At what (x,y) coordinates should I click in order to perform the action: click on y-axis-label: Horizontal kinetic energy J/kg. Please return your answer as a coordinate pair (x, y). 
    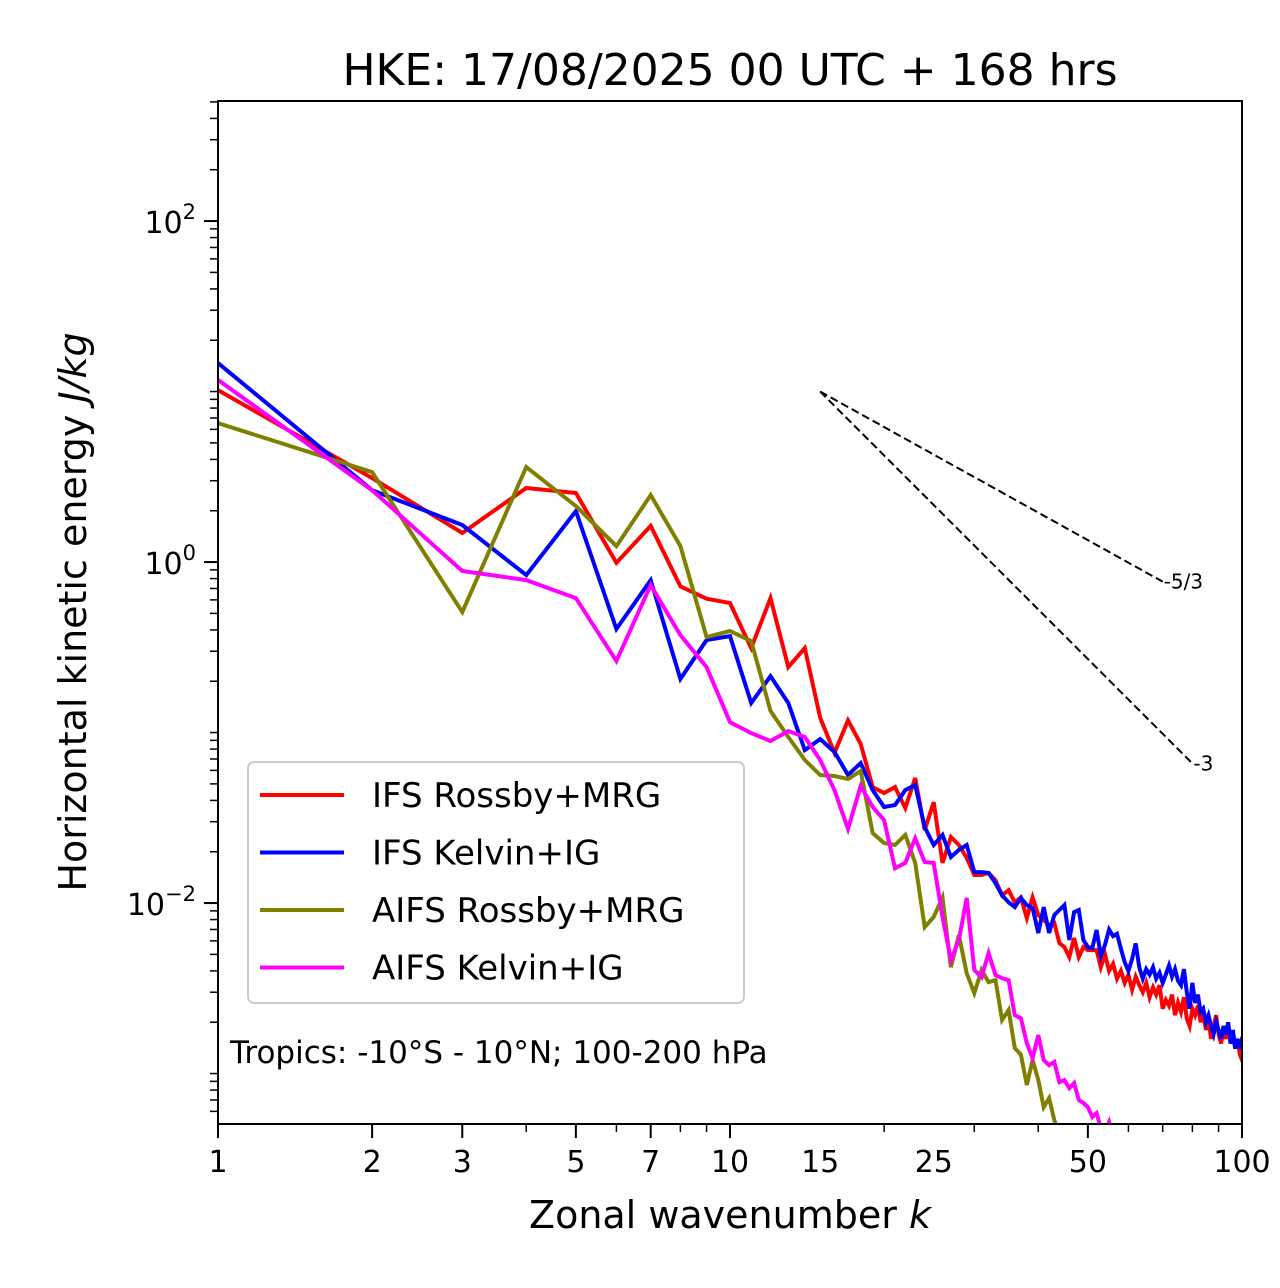
    Looking at the image, I should click on (73, 611).